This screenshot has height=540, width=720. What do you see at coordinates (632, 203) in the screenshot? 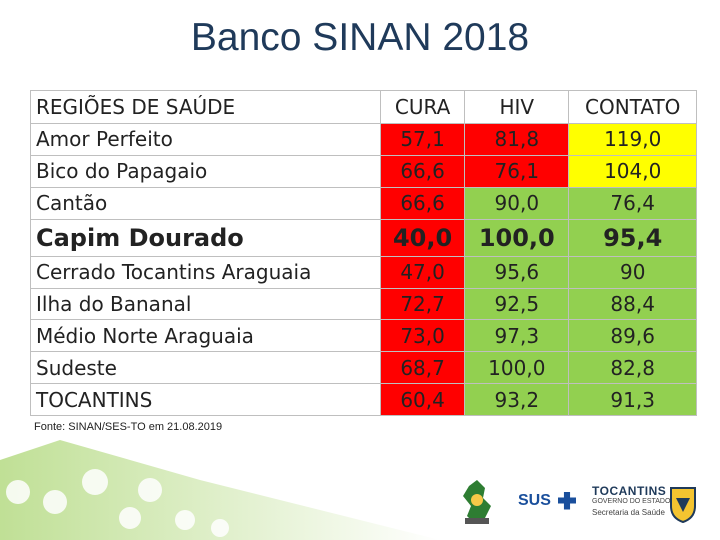
I see `contato-cell: 76,4` at bounding box center [632, 203].